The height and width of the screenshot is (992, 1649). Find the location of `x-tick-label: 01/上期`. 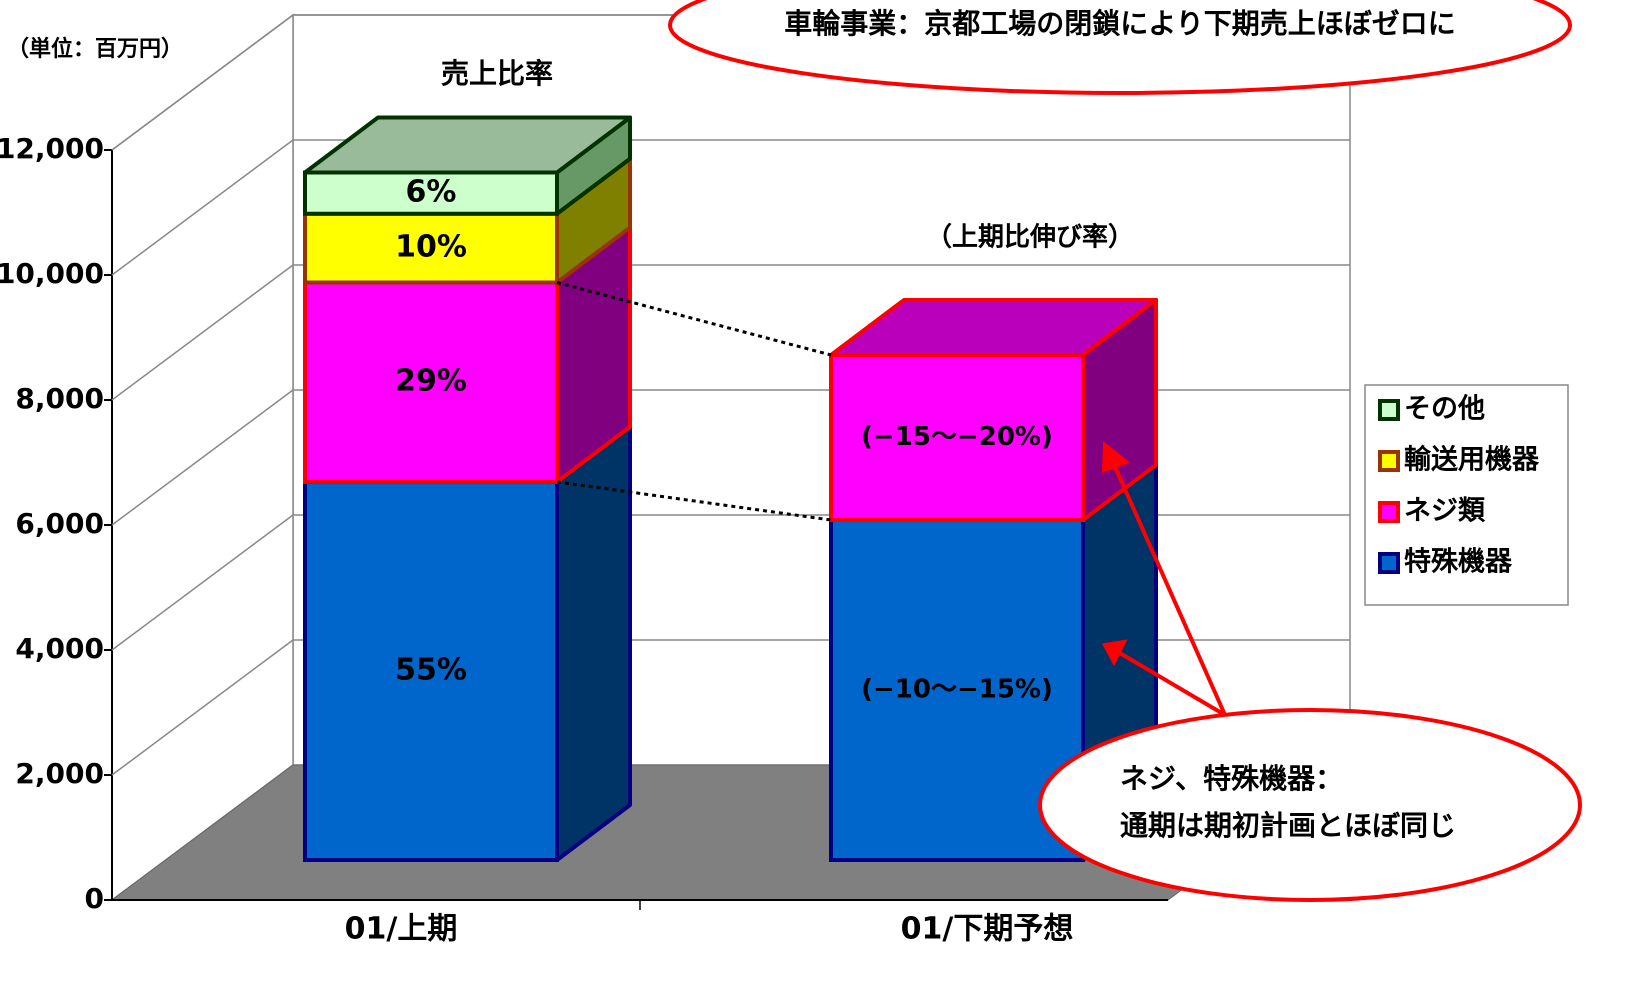

x-tick-label: 01/上期 is located at coordinates (401, 929).